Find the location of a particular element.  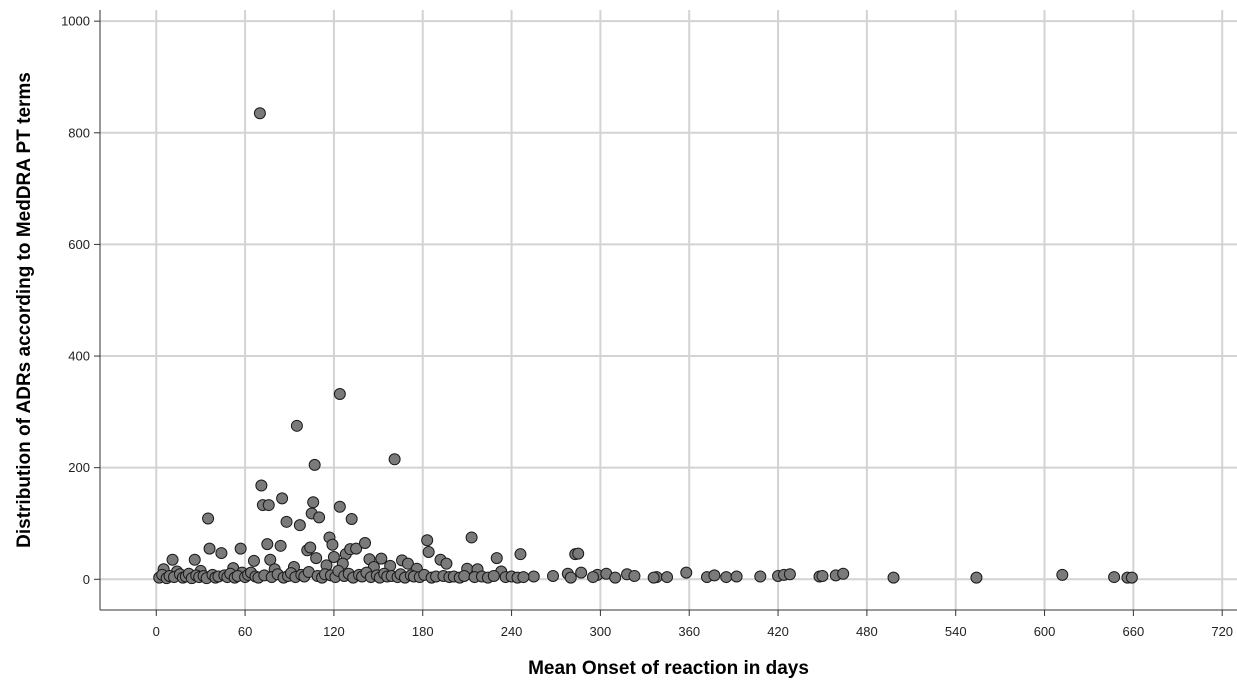

x-tick-label: 660 is located at coordinates (1134, 631).